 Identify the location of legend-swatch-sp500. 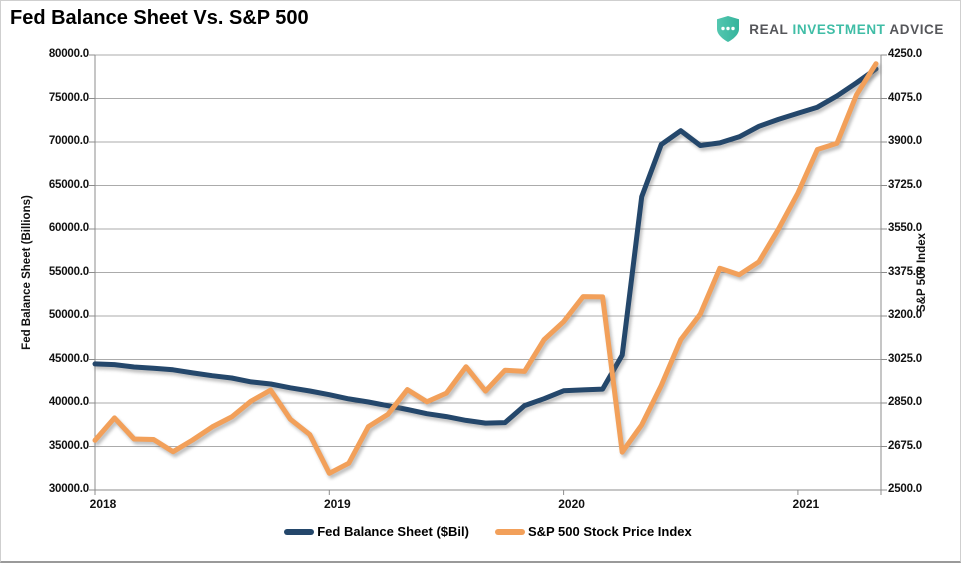
(509, 531).